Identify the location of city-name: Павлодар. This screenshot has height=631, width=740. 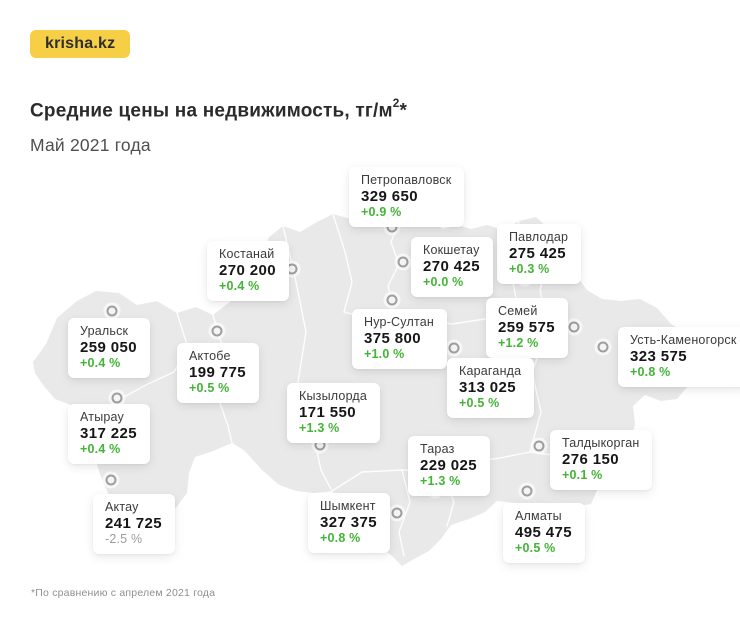
(539, 237).